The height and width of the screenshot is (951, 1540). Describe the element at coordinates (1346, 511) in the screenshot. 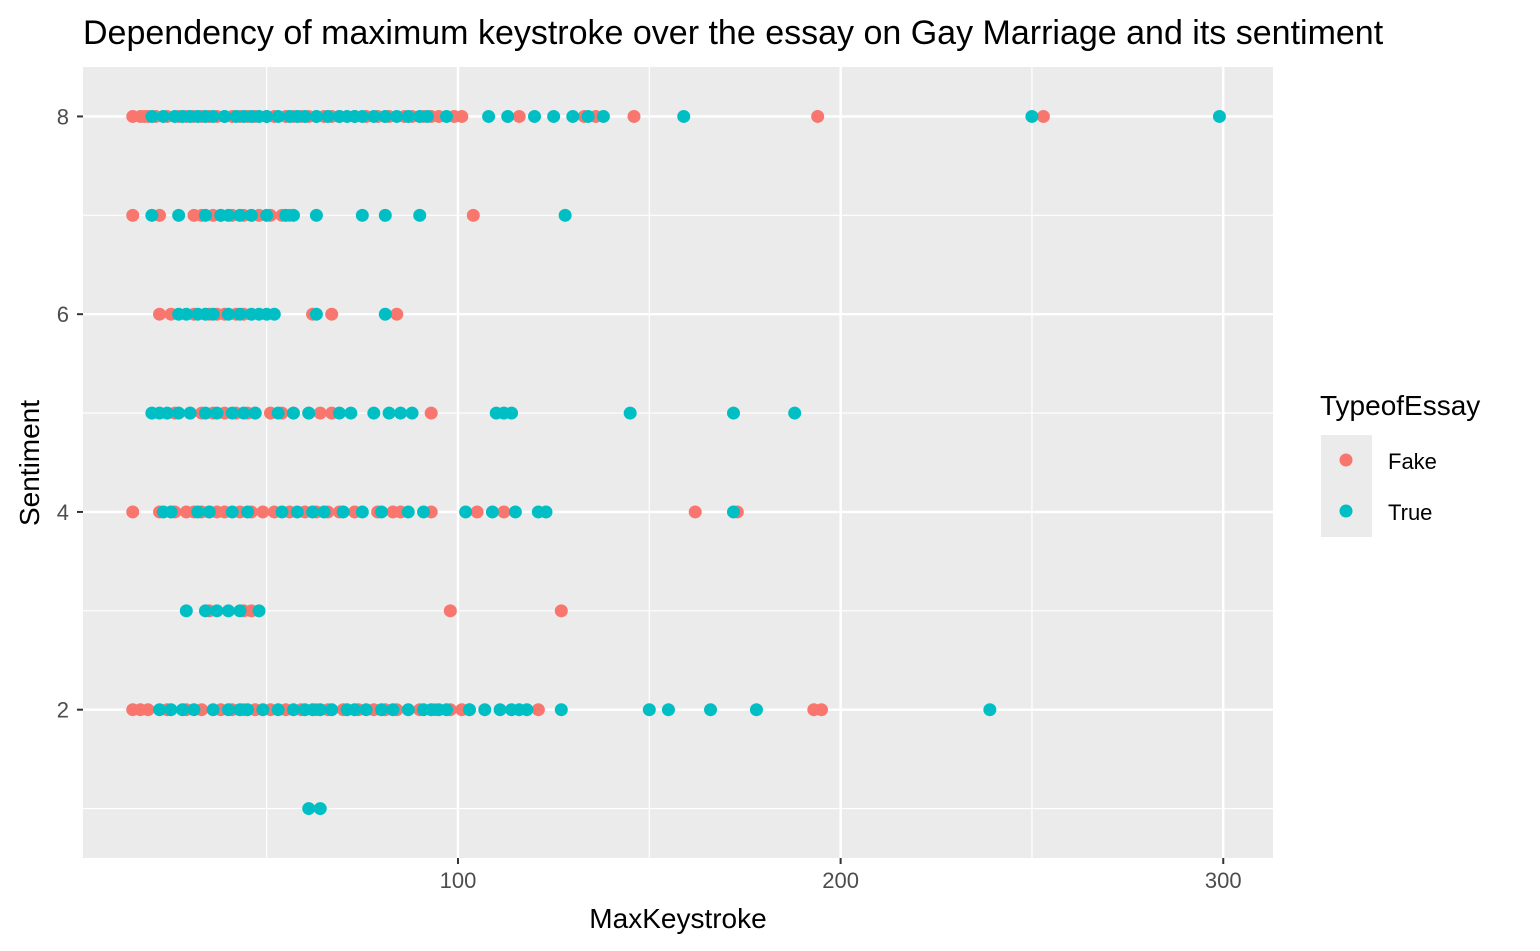

I see `legend-key-true` at that location.